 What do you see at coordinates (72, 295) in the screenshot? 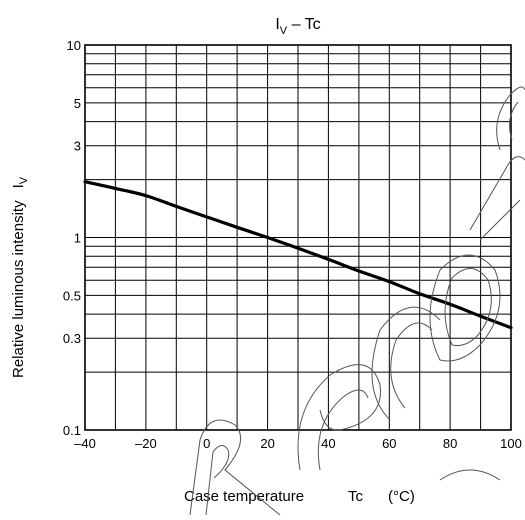
I see `y-tick-label: 0.5` at bounding box center [72, 295].